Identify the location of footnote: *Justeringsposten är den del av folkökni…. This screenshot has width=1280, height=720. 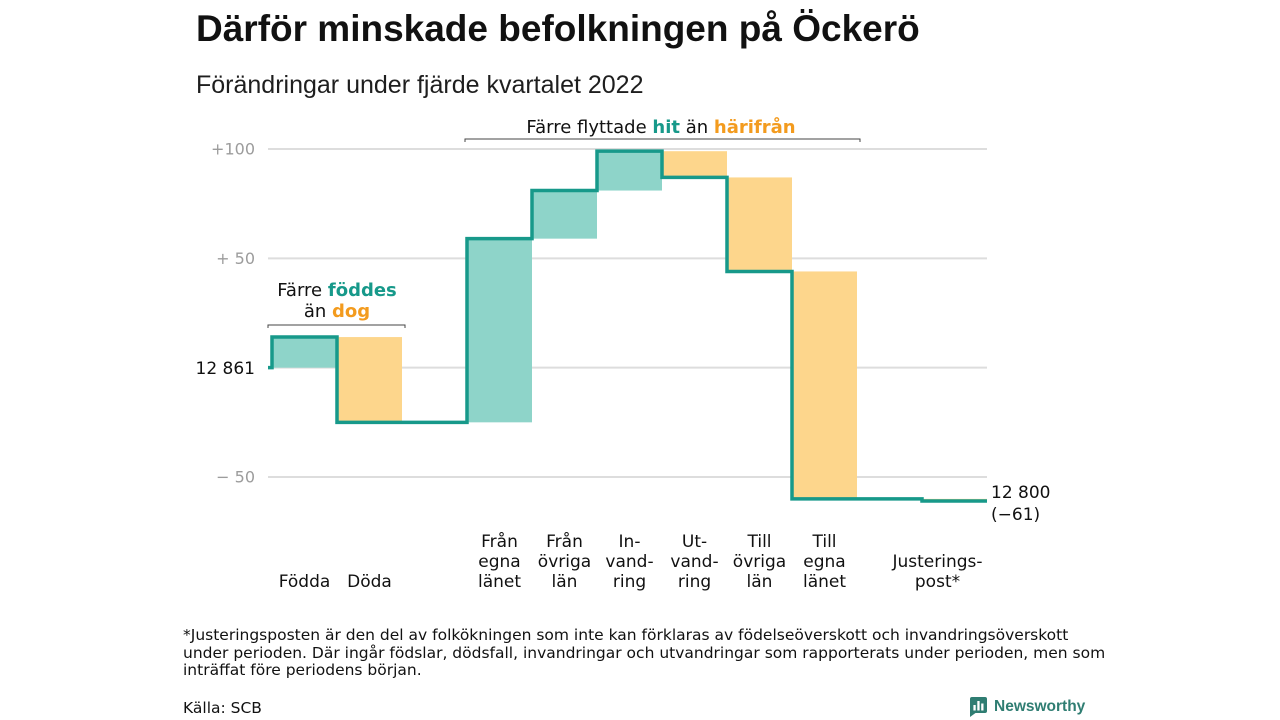
(644, 652).